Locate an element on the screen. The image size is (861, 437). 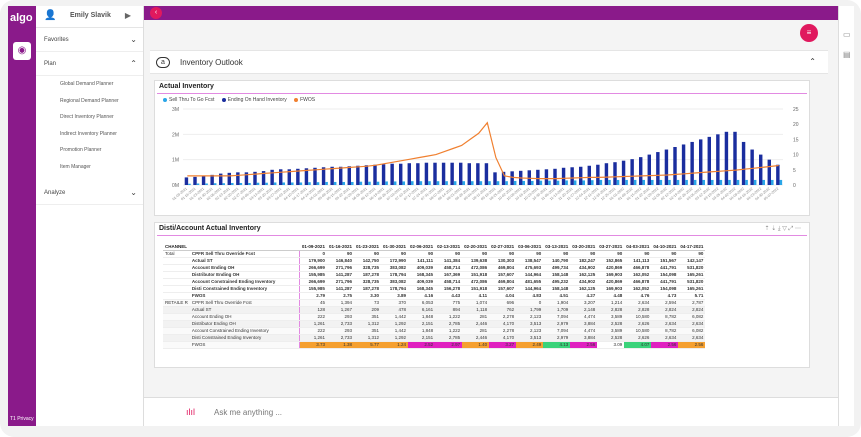
value-cell: 141,384 is located at coordinates (449, 261).